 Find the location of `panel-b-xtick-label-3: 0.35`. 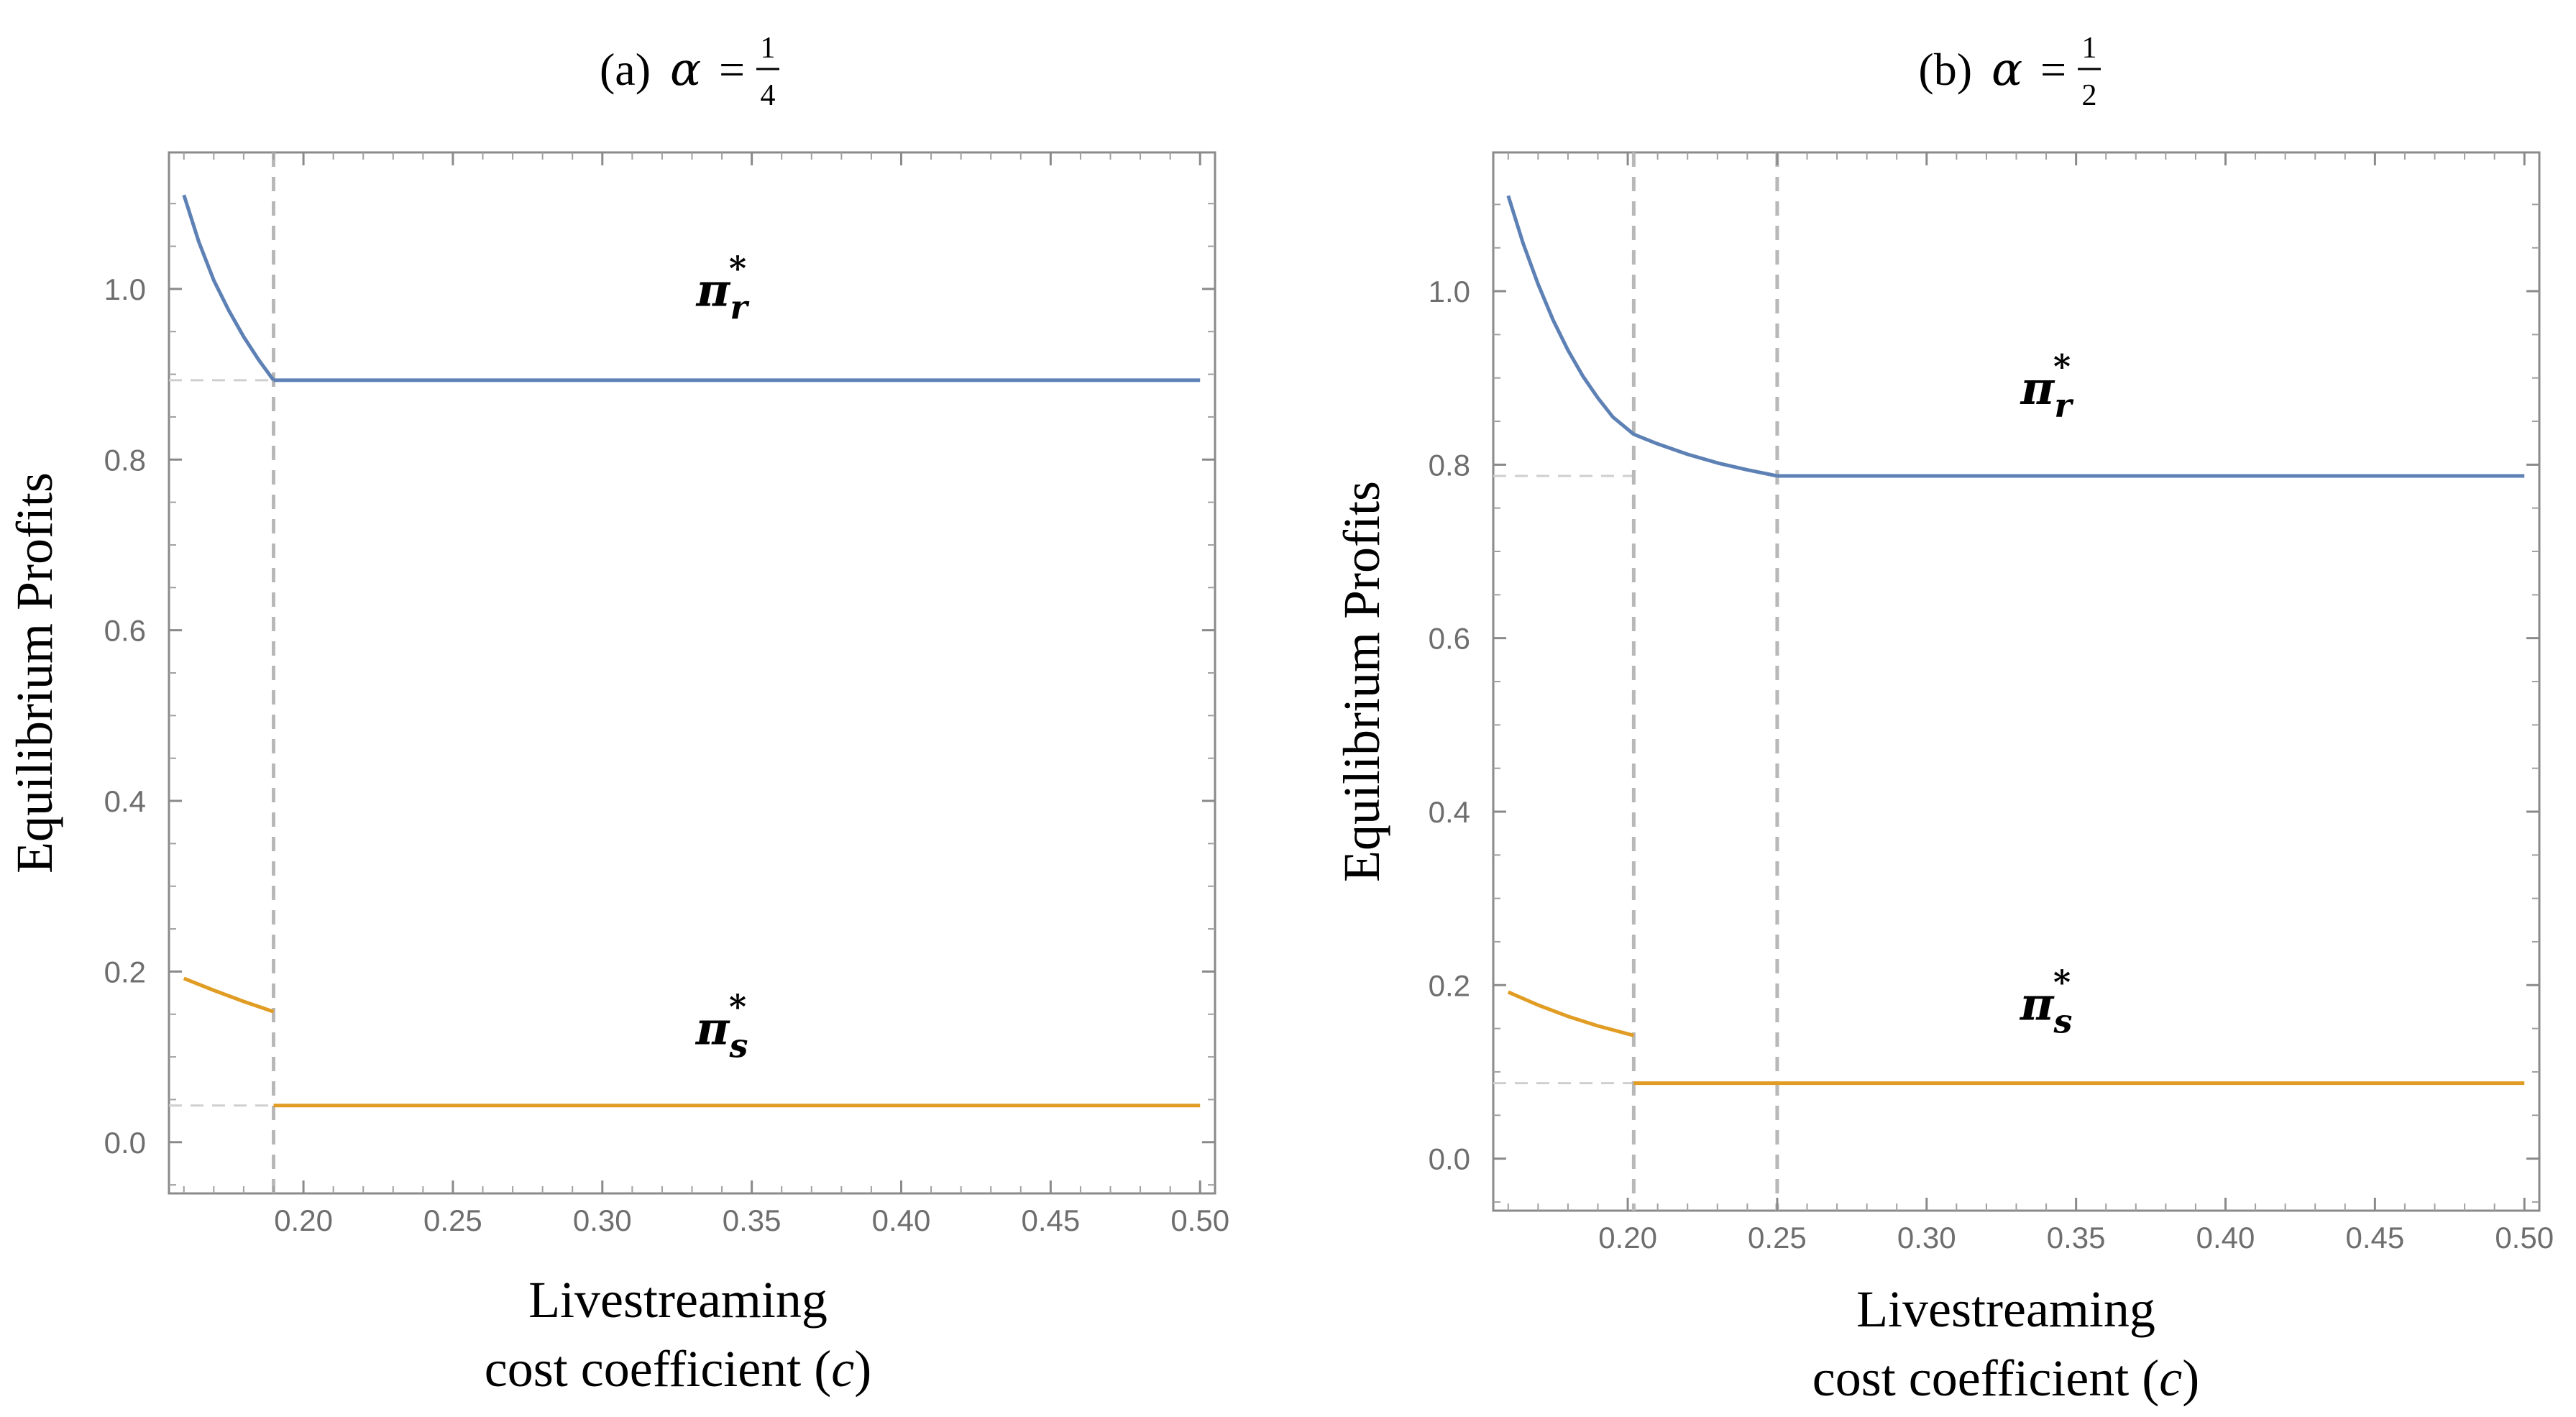

panel-b-xtick-label-3: 0.35 is located at coordinates (2076, 1238).